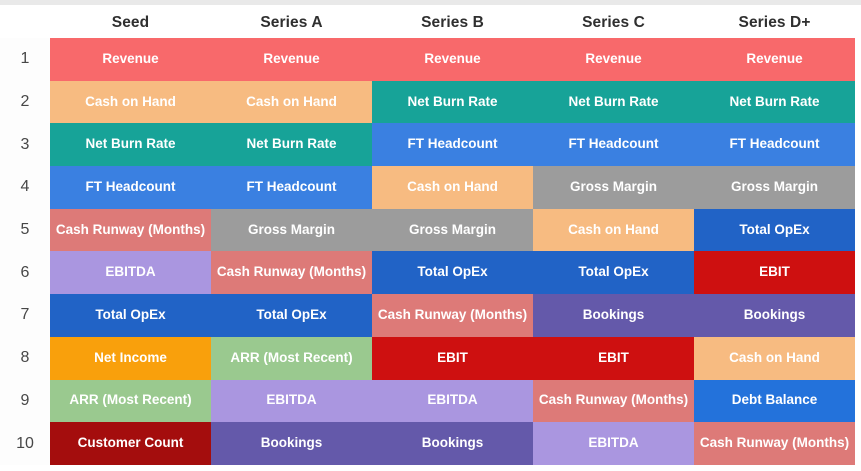  Describe the element at coordinates (613, 22) in the screenshot. I see `column-header-series-c: Series C` at that location.